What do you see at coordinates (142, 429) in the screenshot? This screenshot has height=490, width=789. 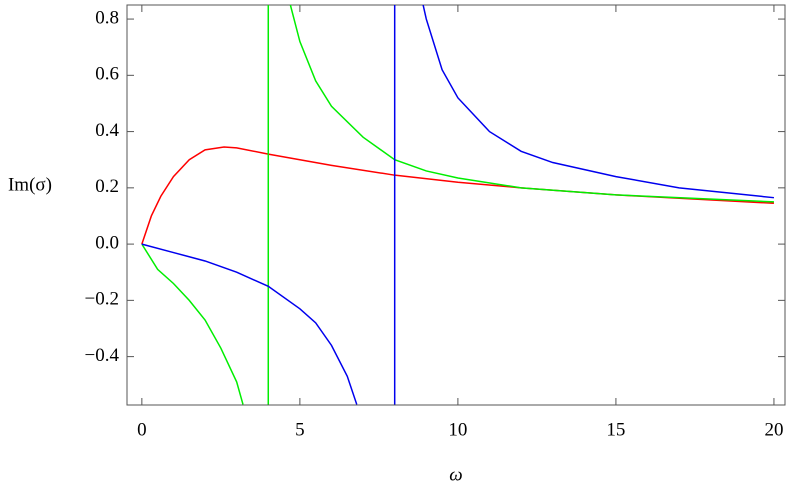 I see `x-tick-label: 0` at bounding box center [142, 429].